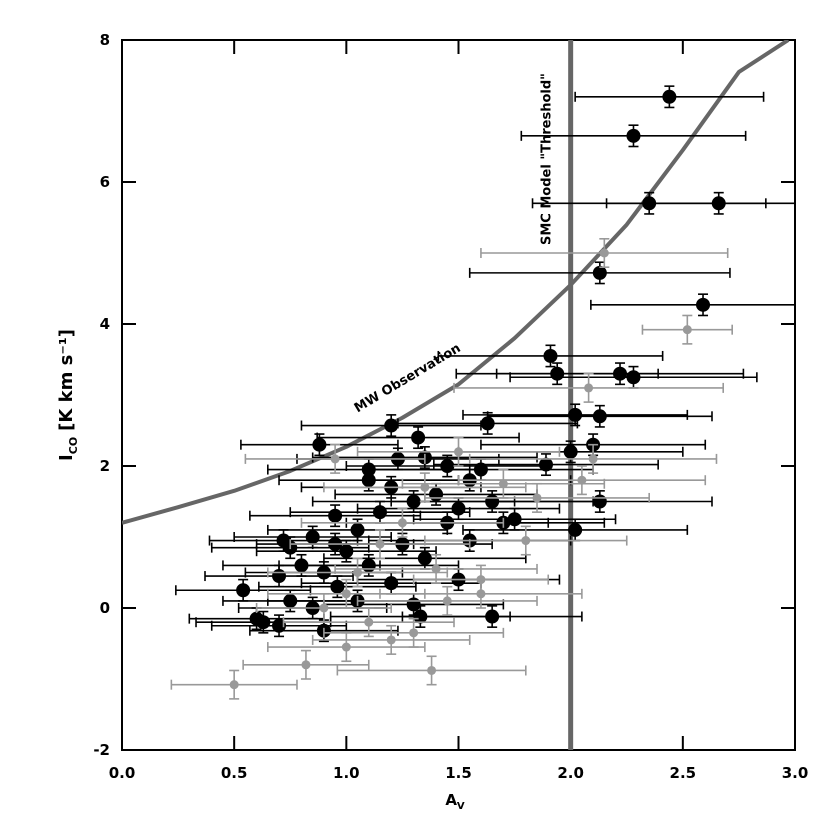  Describe the element at coordinates (547, 159) in the screenshot. I see `threshold-label: SMC Model "Threshold"` at that location.